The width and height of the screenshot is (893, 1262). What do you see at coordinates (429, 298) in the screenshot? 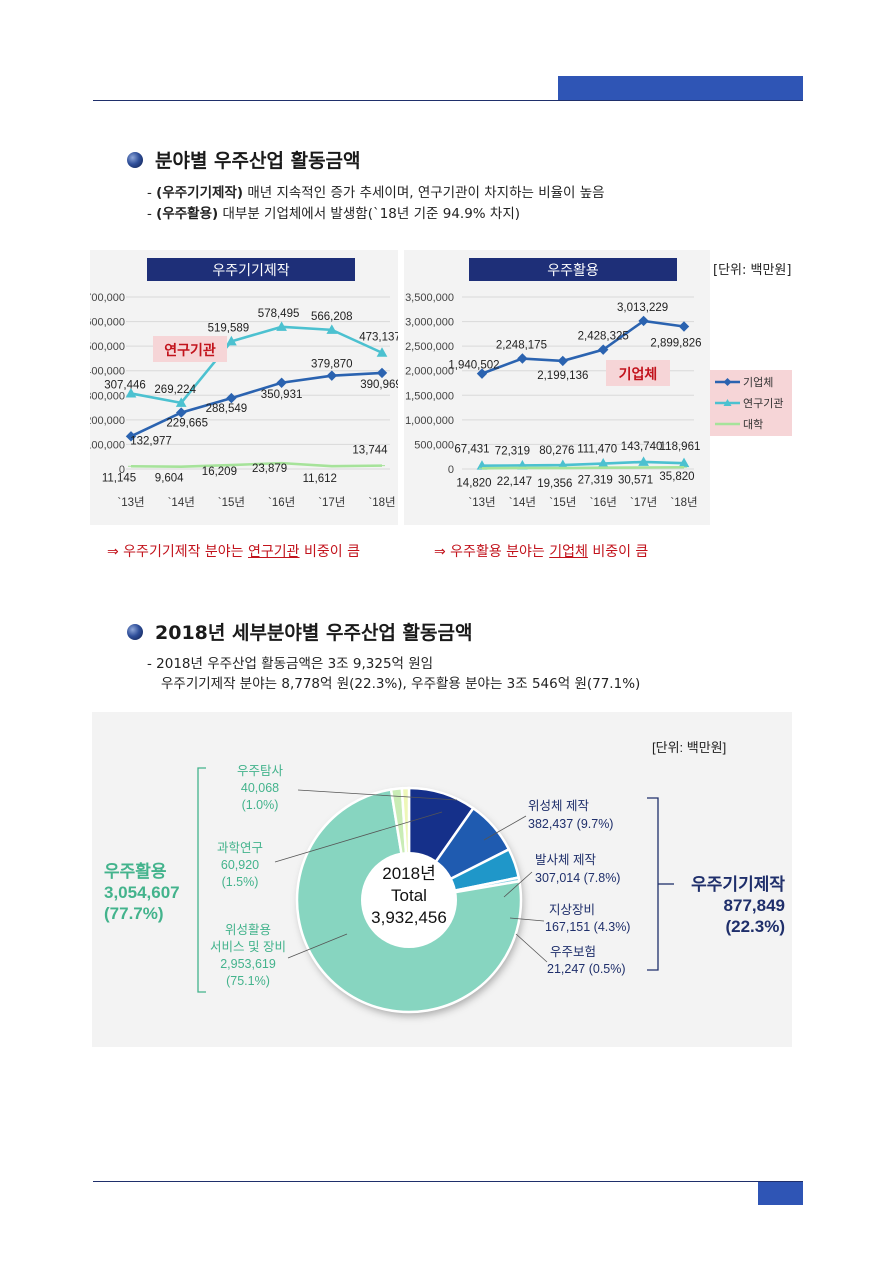
I see `c2-ytick: 3,500,000` at bounding box center [429, 298].